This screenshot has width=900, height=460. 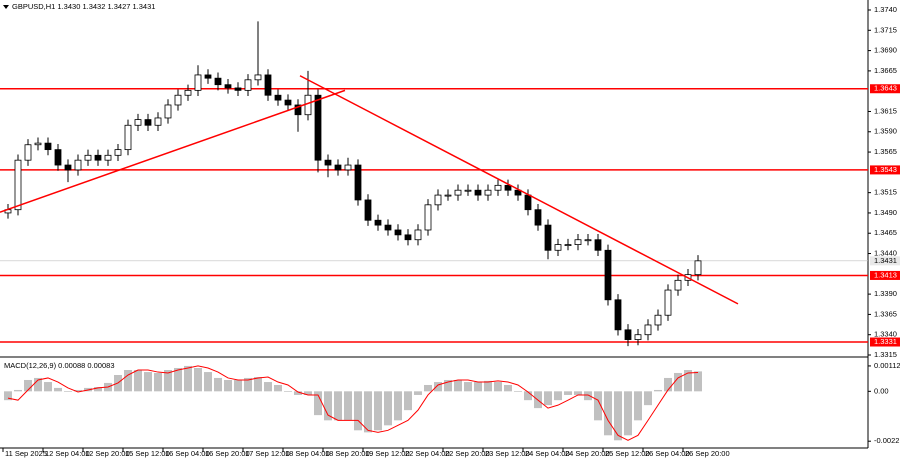 What do you see at coordinates (347, 453) in the screenshot?
I see `x-tick-label: 18 Sep 20:00` at bounding box center [347, 453].